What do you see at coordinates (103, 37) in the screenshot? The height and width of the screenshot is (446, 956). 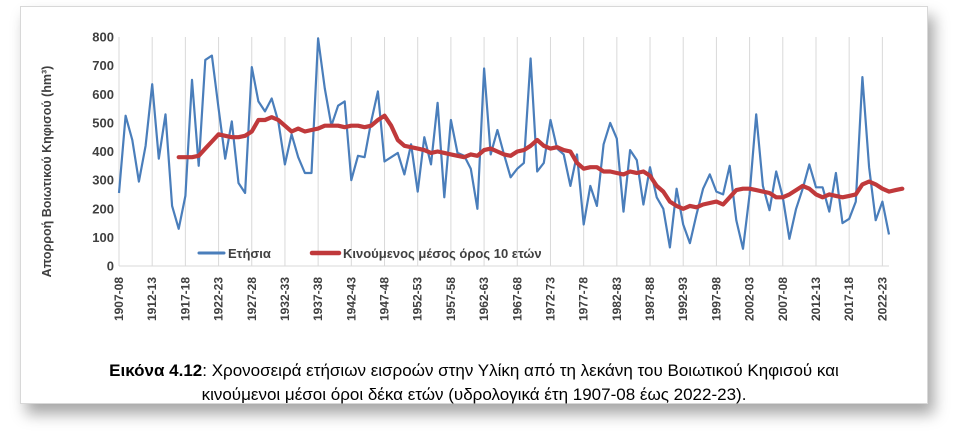 I see `y-tick-label: 800` at bounding box center [103, 37].